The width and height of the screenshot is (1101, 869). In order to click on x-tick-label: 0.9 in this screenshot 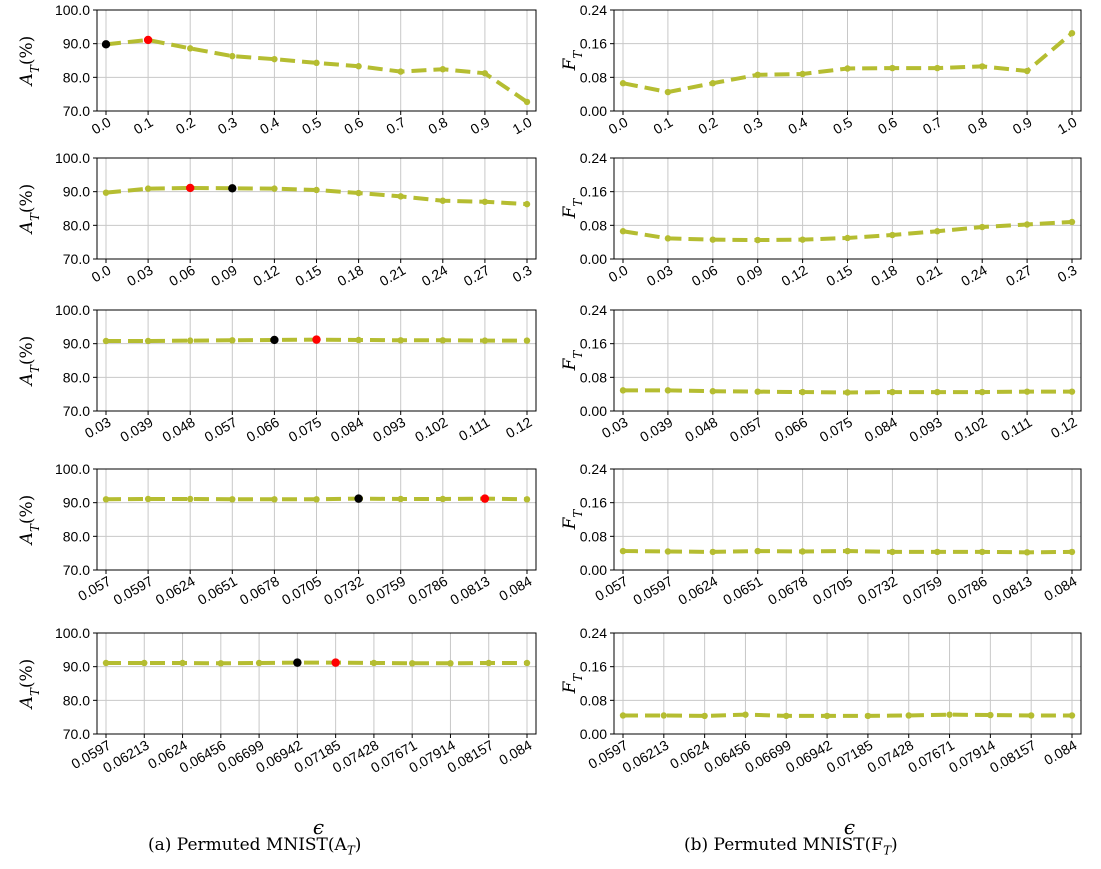, I will do `click(480, 126)`.